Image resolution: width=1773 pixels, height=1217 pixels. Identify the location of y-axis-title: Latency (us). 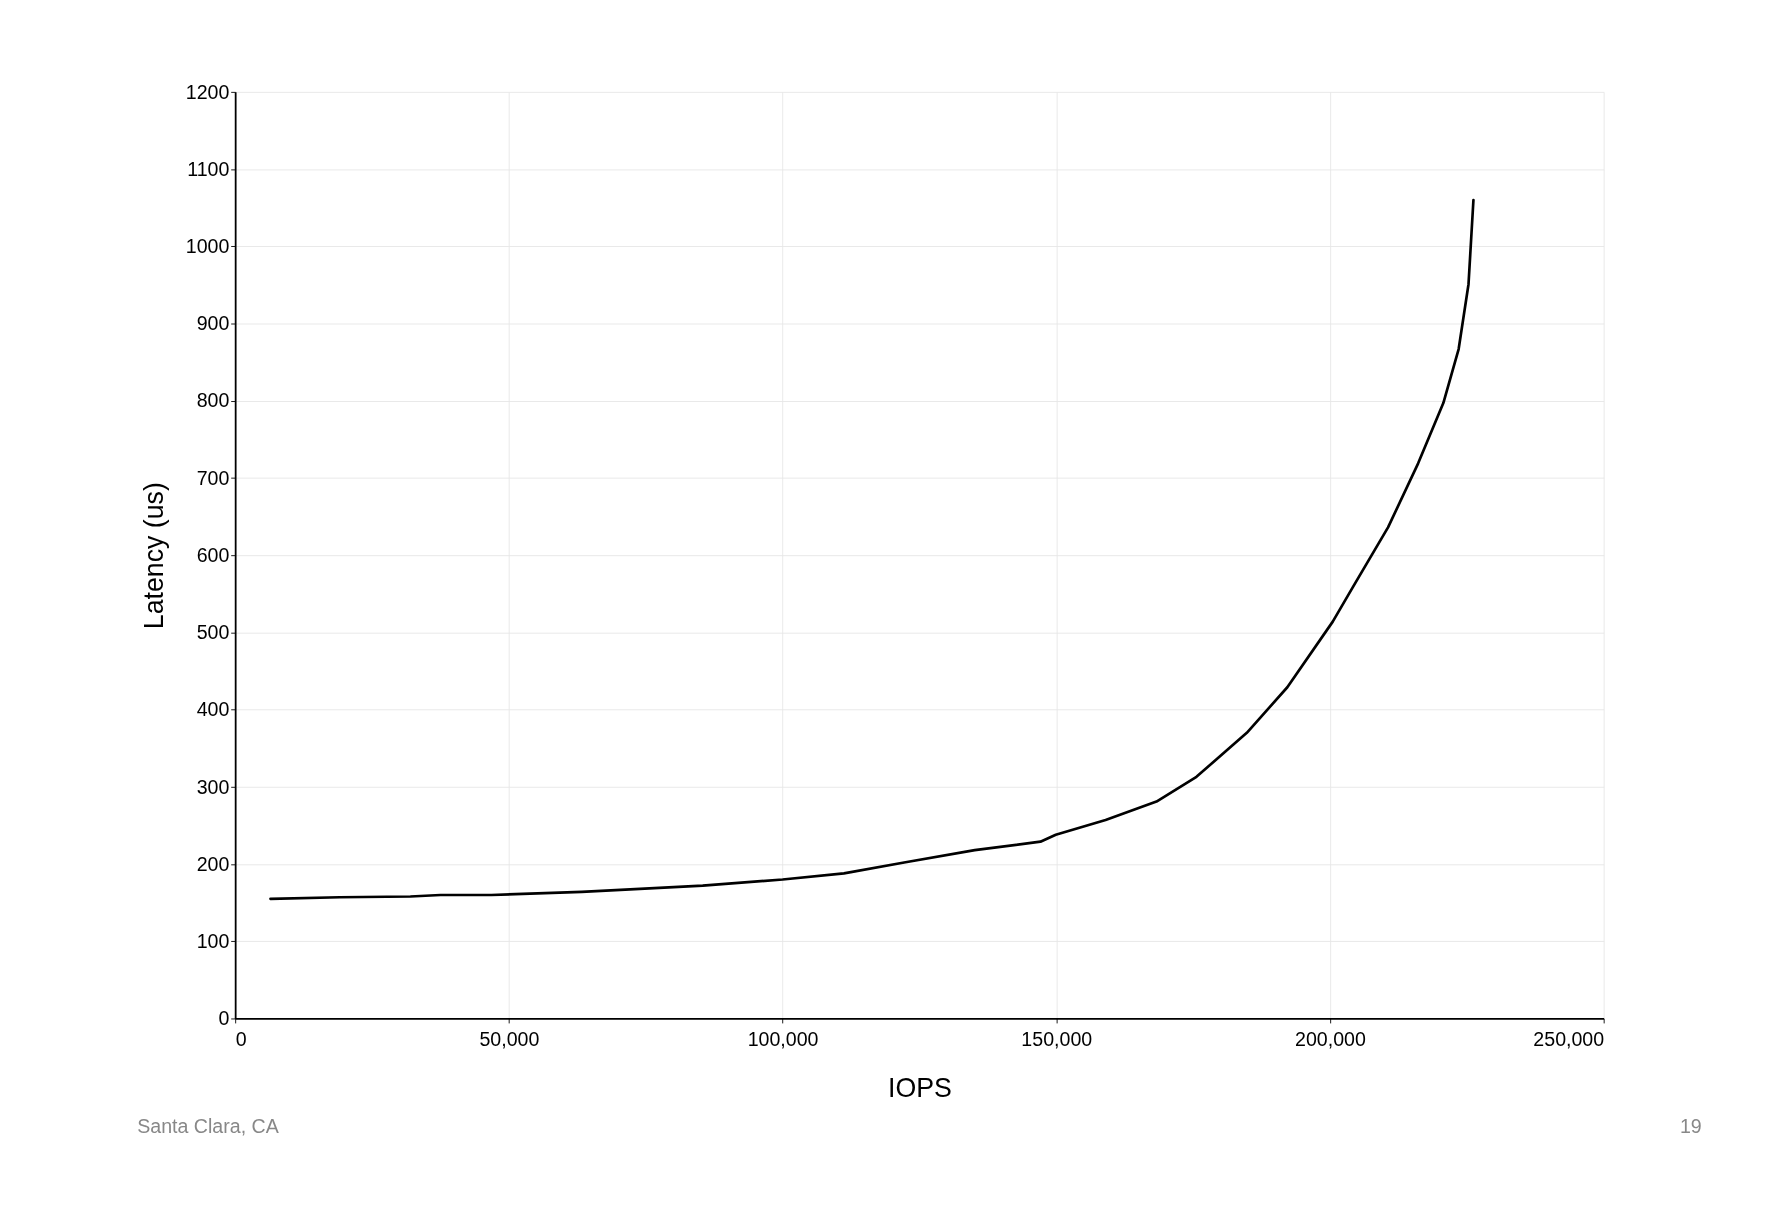
(153, 556).